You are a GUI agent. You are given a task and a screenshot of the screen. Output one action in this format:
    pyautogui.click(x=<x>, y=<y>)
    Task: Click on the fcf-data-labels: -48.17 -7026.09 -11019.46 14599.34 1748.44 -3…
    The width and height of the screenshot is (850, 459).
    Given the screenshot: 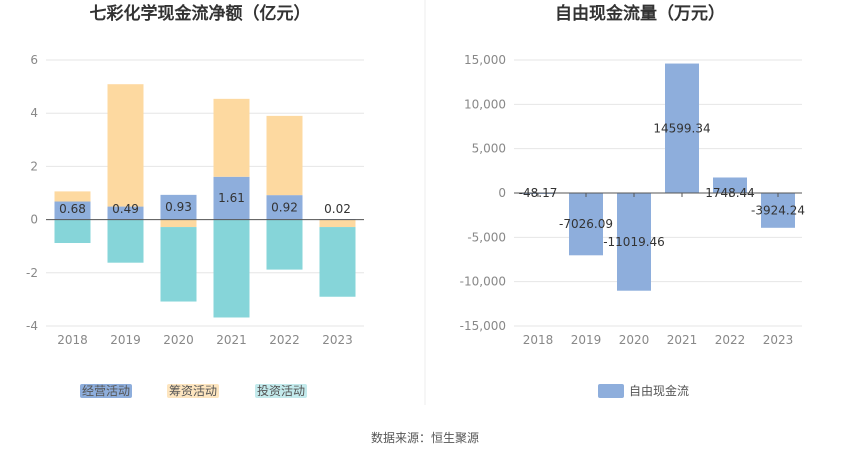 What is the action you would take?
    pyautogui.click(x=662, y=185)
    